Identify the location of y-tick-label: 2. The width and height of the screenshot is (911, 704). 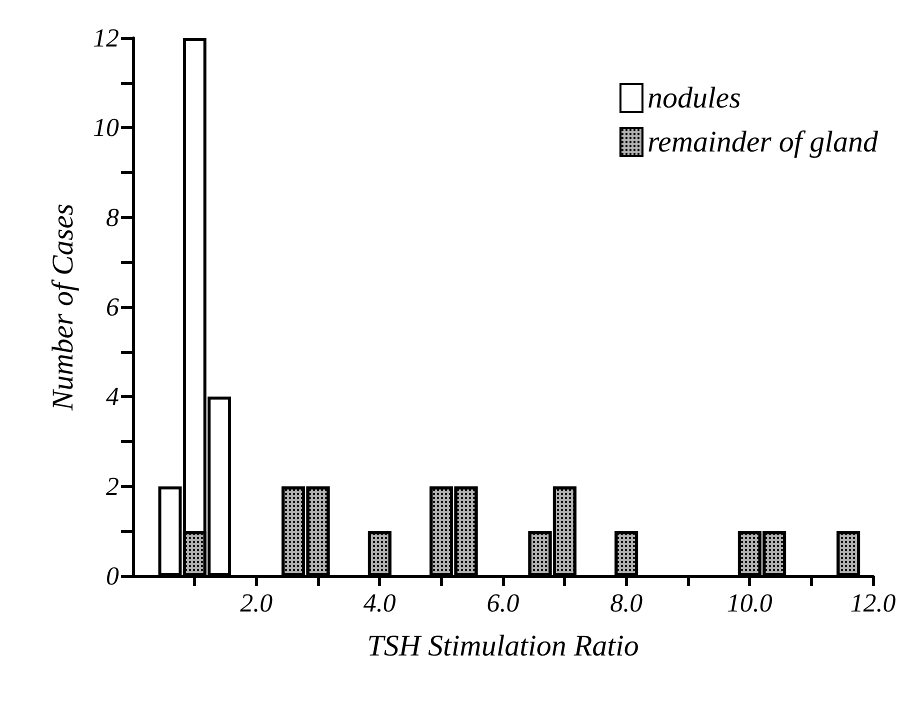
(112, 486).